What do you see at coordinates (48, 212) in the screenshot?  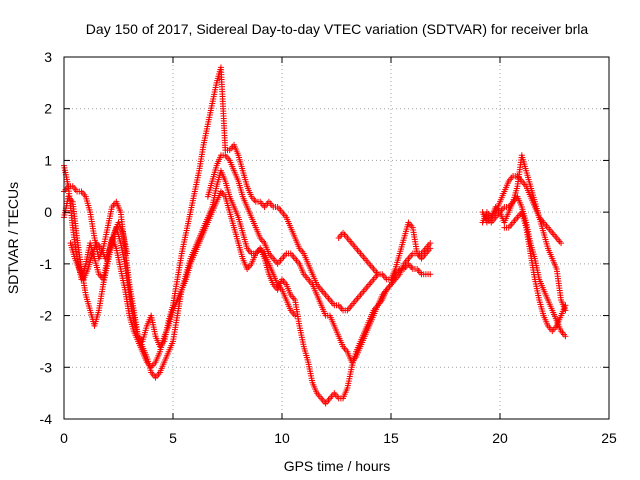 I see `y-tick-label: 0` at bounding box center [48, 212].